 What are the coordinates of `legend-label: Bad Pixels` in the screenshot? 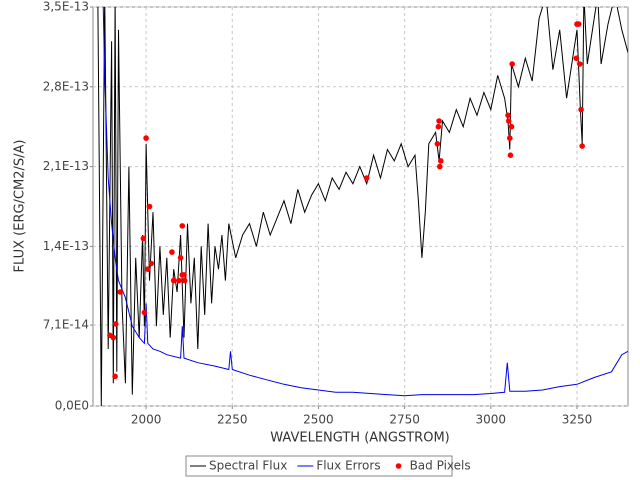 It's located at (440, 466).